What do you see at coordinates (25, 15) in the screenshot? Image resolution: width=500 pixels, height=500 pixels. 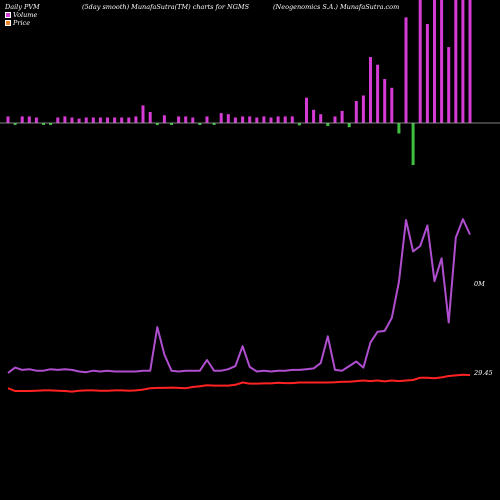 I see `legend-volume-label: Volume` at bounding box center [25, 15].